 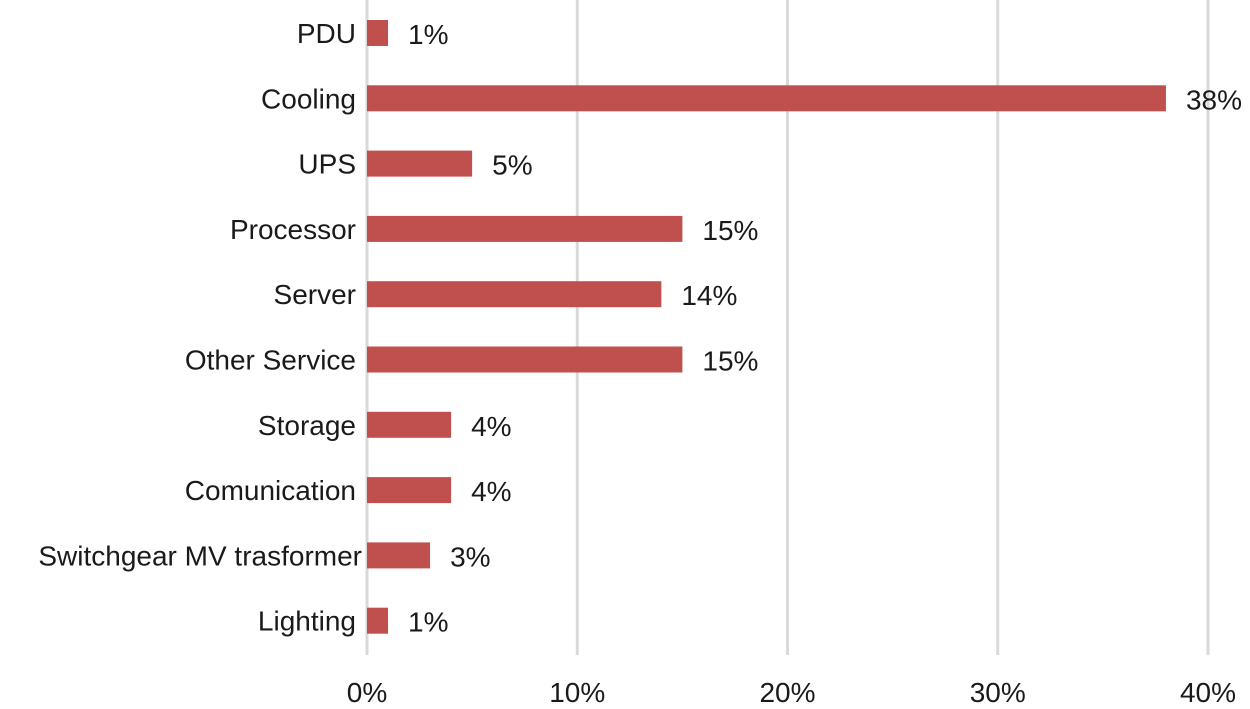 What do you see at coordinates (1214, 99) in the screenshot?
I see `data-label: 38%` at bounding box center [1214, 99].